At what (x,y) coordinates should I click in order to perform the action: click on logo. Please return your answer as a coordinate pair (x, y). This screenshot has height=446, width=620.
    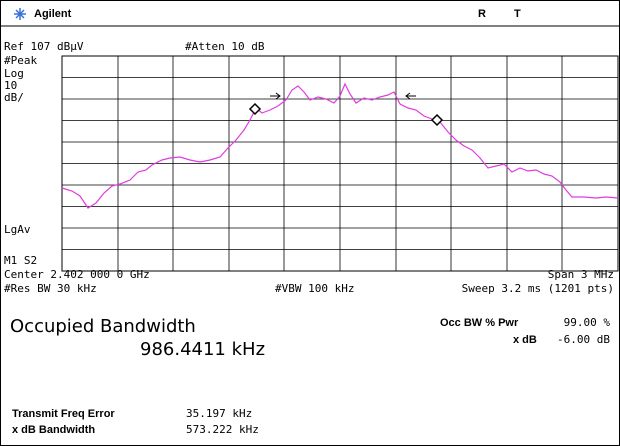
    Looking at the image, I should click on (20, 14).